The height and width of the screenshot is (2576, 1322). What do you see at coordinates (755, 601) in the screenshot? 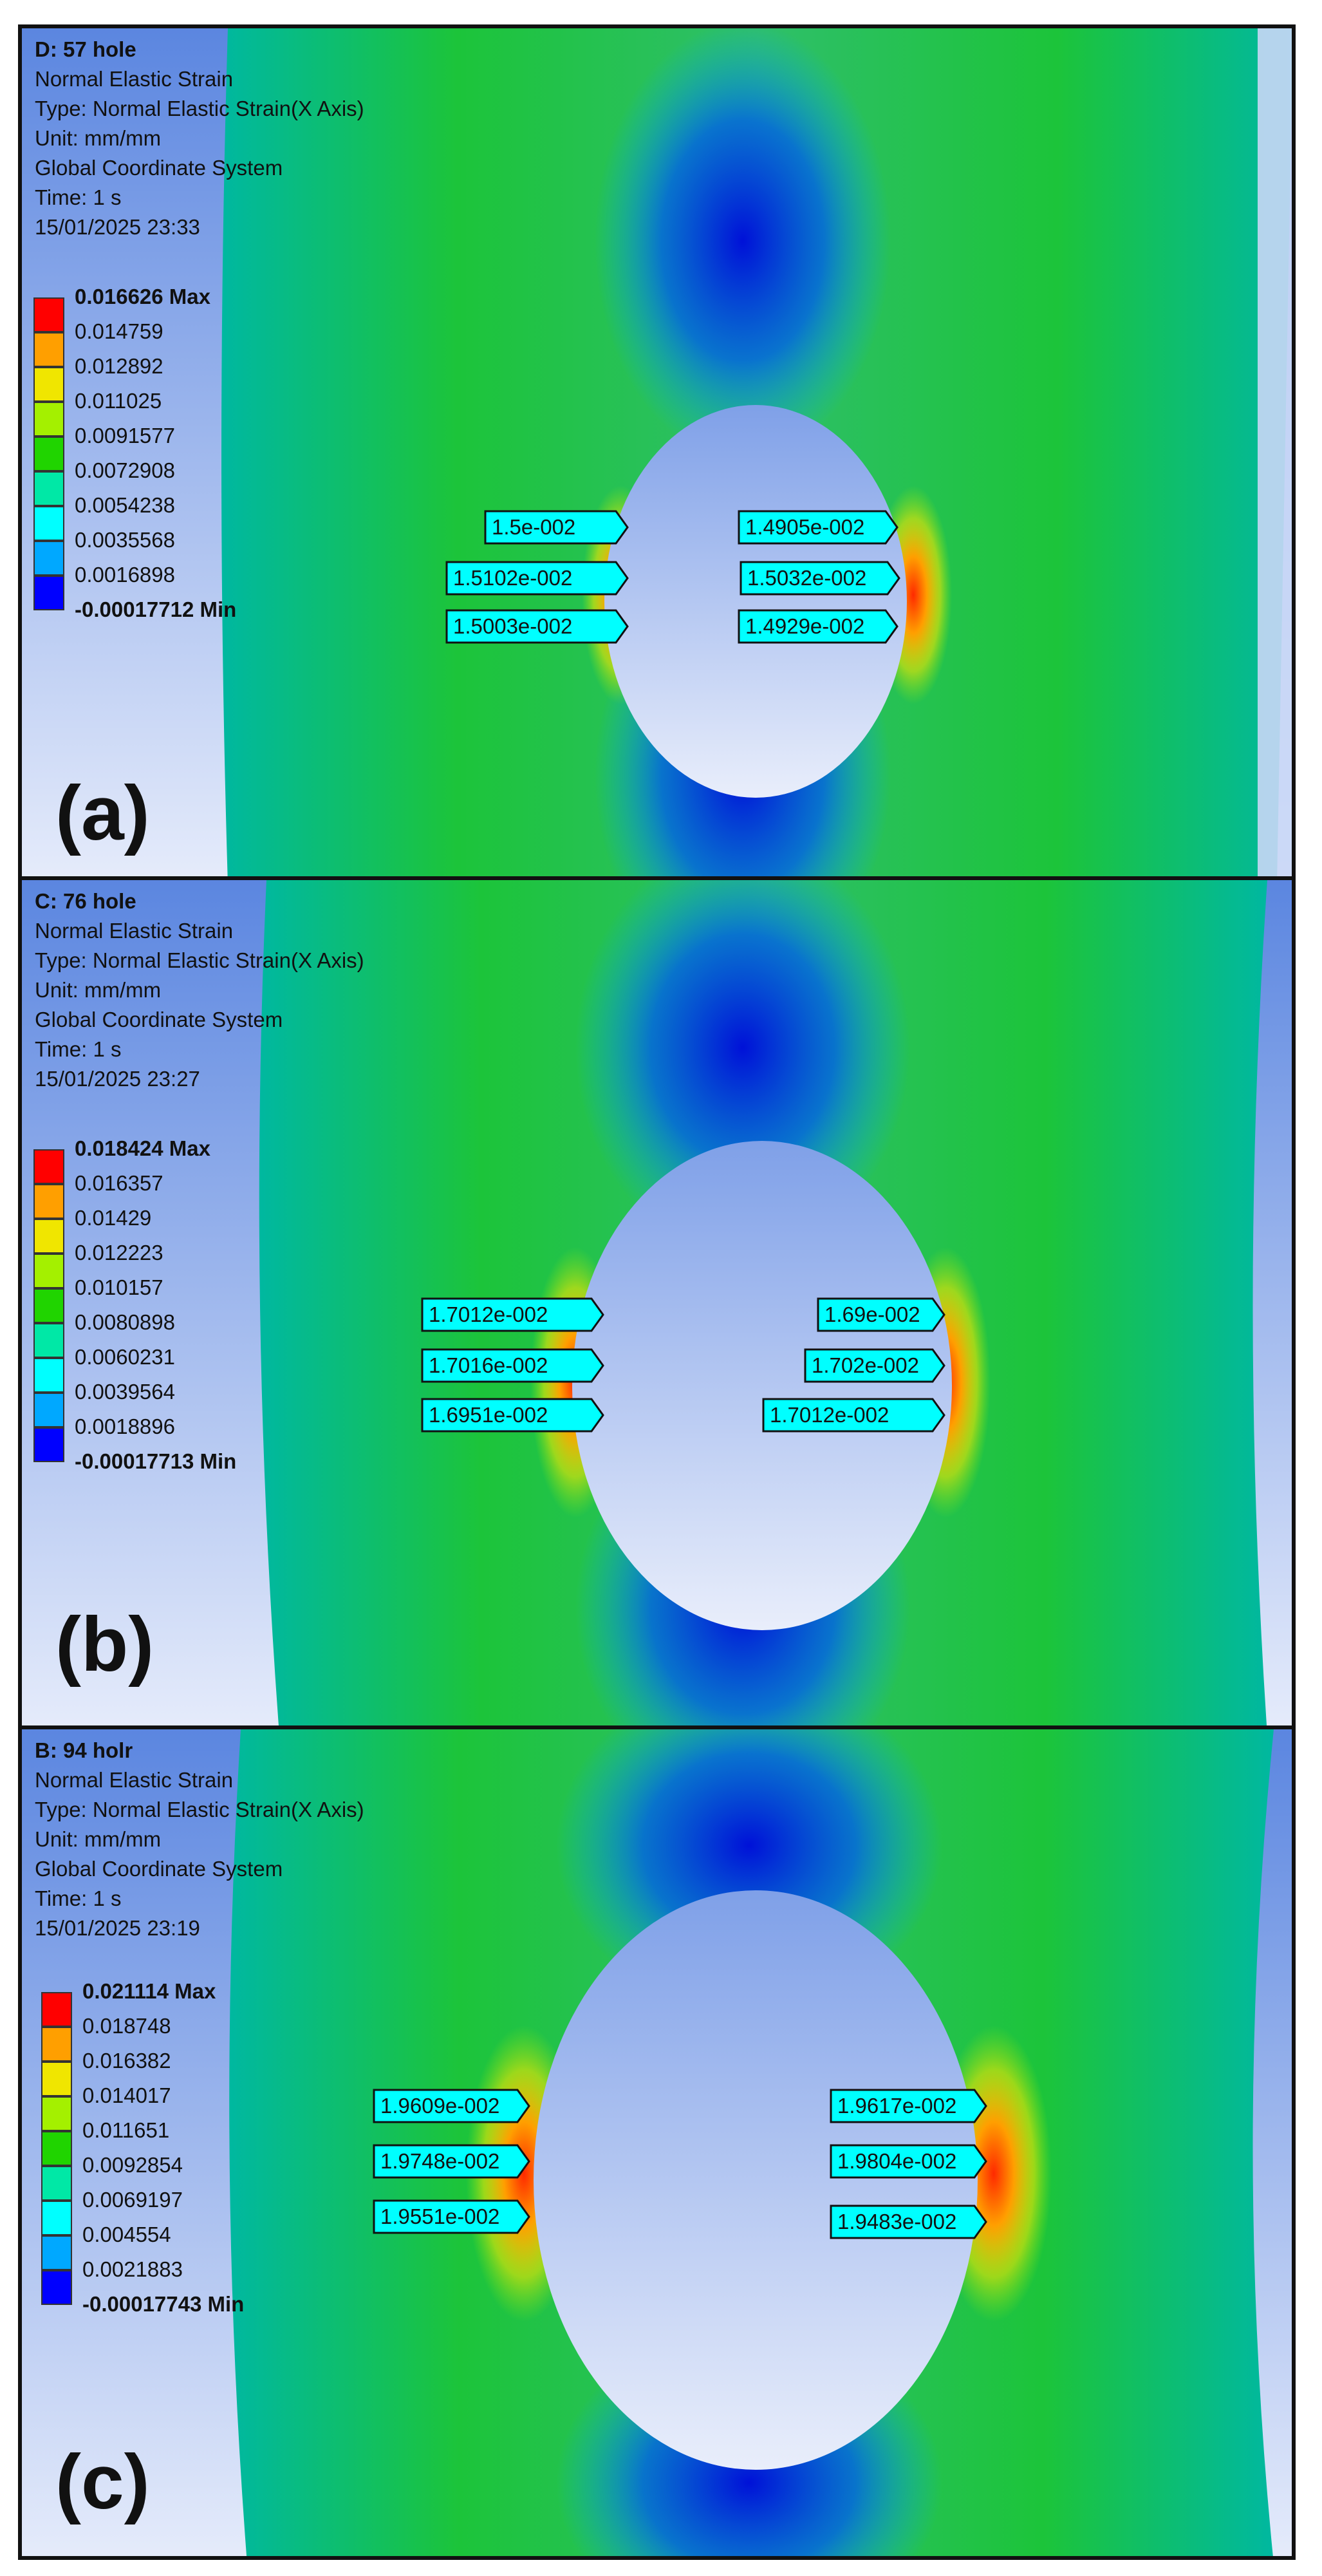
I see `hole-a` at bounding box center [755, 601].